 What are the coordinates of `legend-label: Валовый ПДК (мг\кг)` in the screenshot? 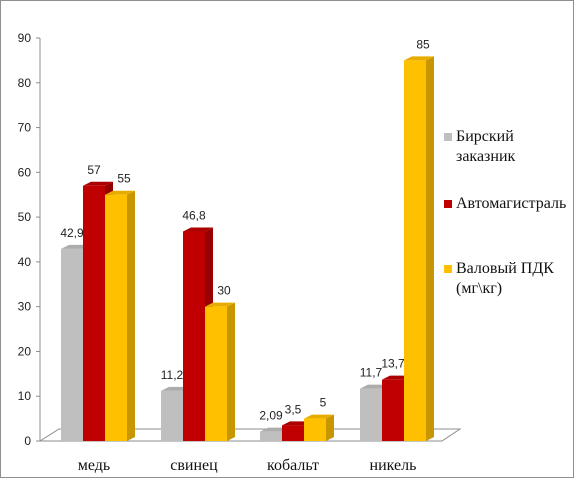 It's located at (505, 278).